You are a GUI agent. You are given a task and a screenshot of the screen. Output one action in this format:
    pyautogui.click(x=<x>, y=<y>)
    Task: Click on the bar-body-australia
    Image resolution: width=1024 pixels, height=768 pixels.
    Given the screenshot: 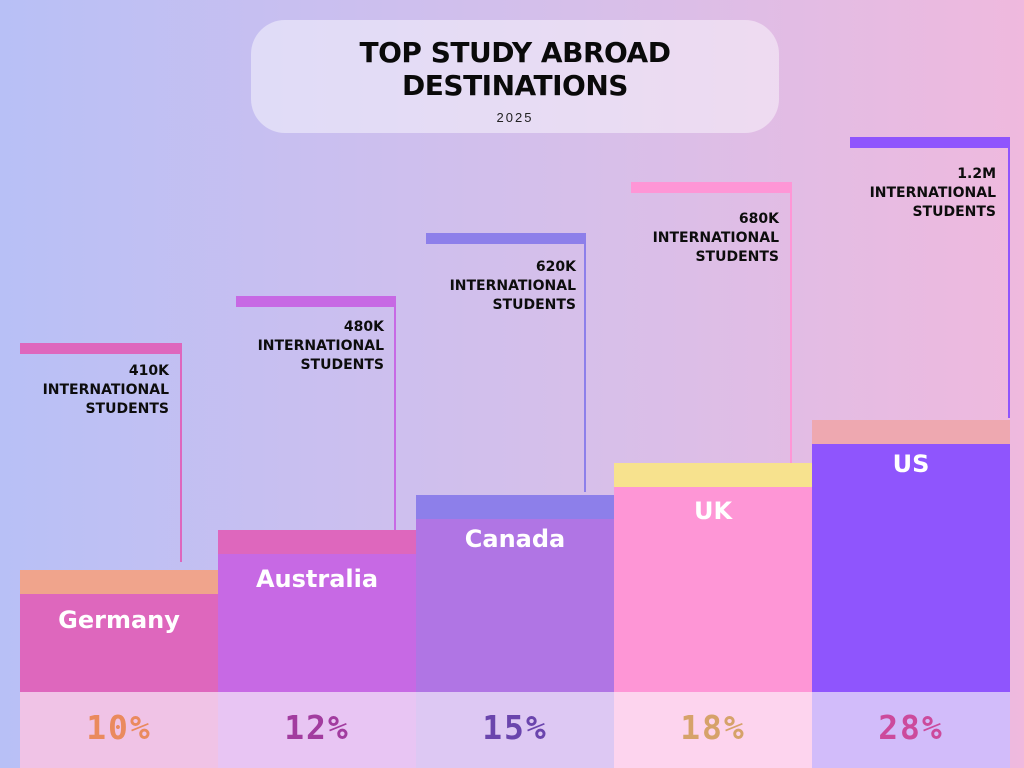 What is the action you would take?
    pyautogui.click(x=317, y=623)
    